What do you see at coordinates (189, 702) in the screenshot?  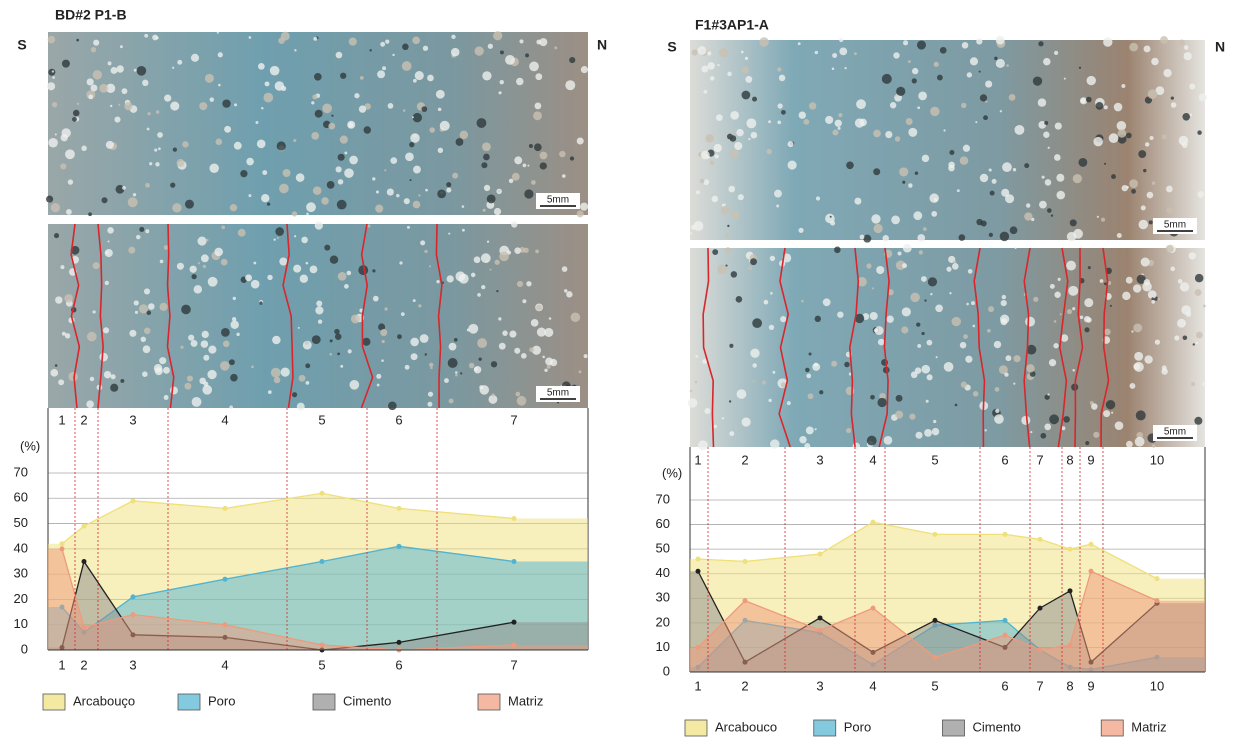 I see `legend-swatch` at bounding box center [189, 702].